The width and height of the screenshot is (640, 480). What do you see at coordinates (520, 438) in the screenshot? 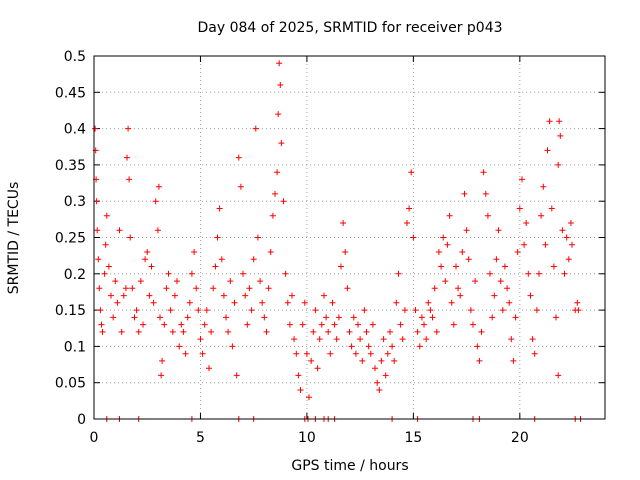
I see `x-tick-label: 20` at bounding box center [520, 438].